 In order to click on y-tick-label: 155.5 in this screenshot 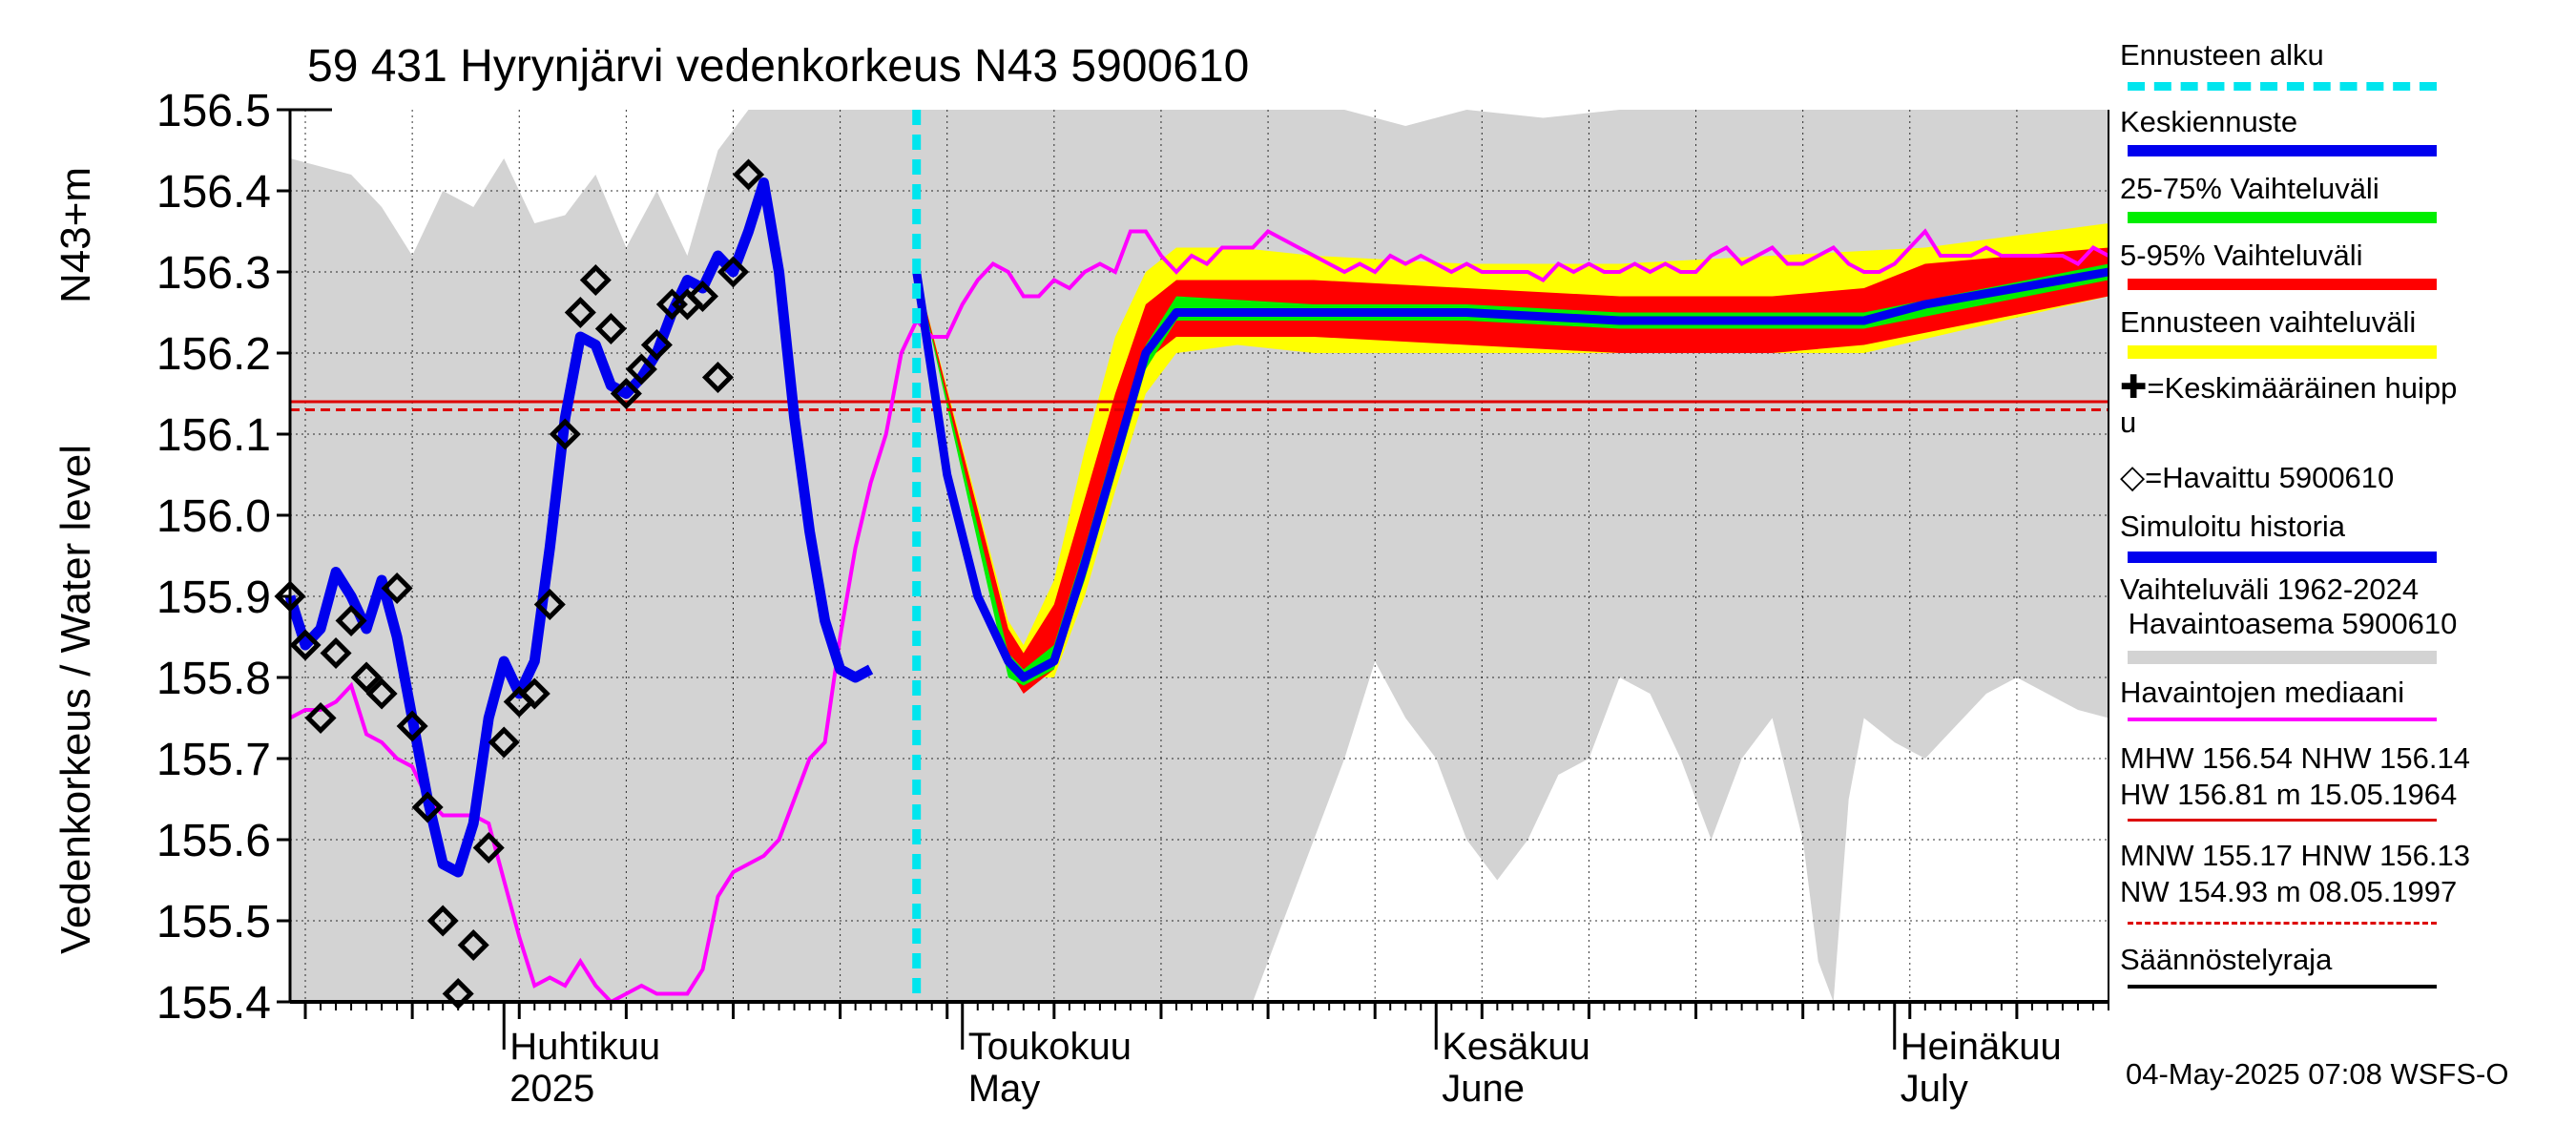, I will do `click(213, 922)`.